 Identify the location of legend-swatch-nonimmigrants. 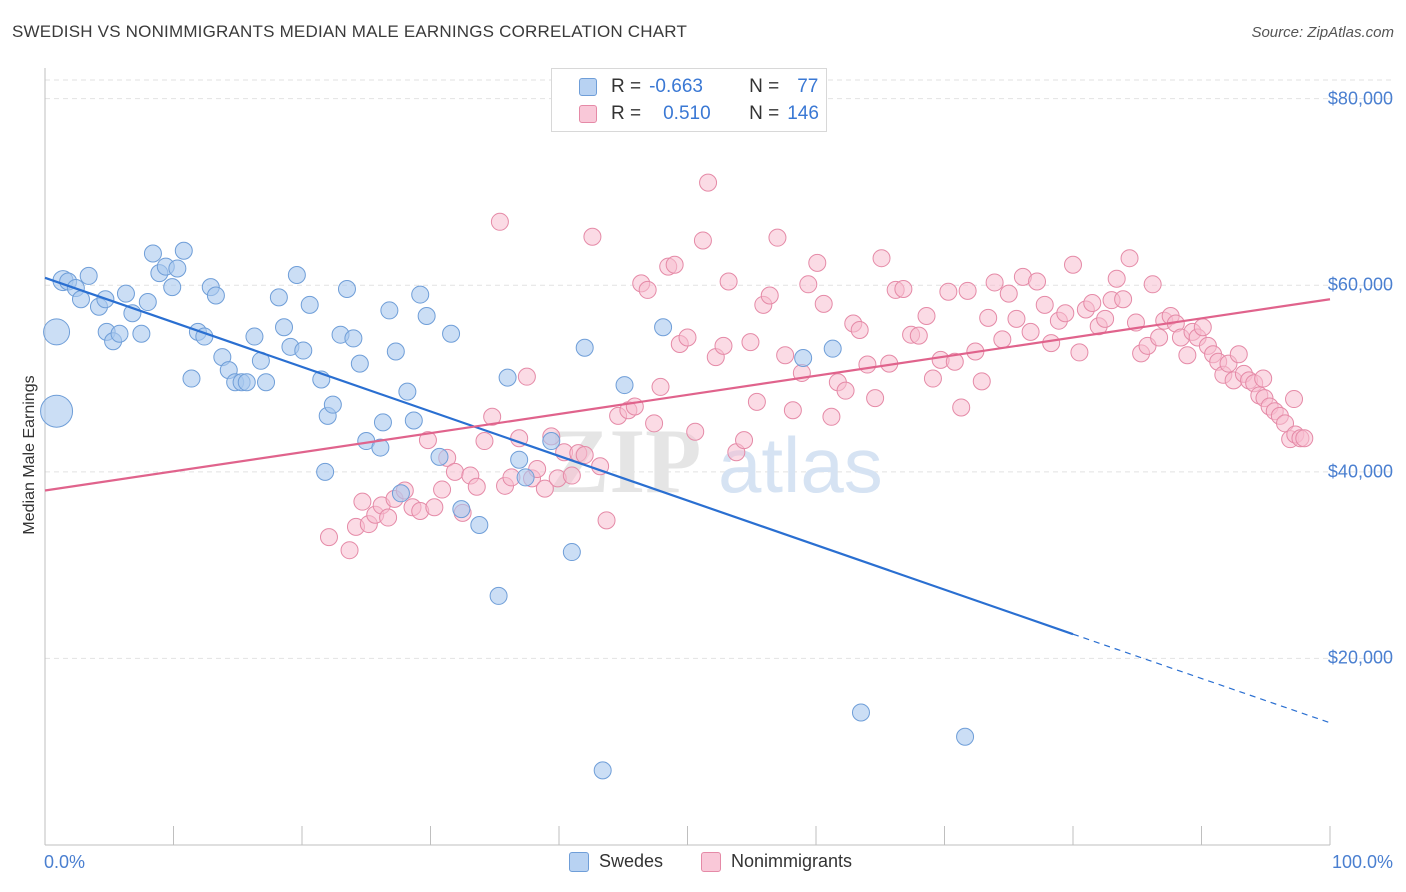
(711, 861).